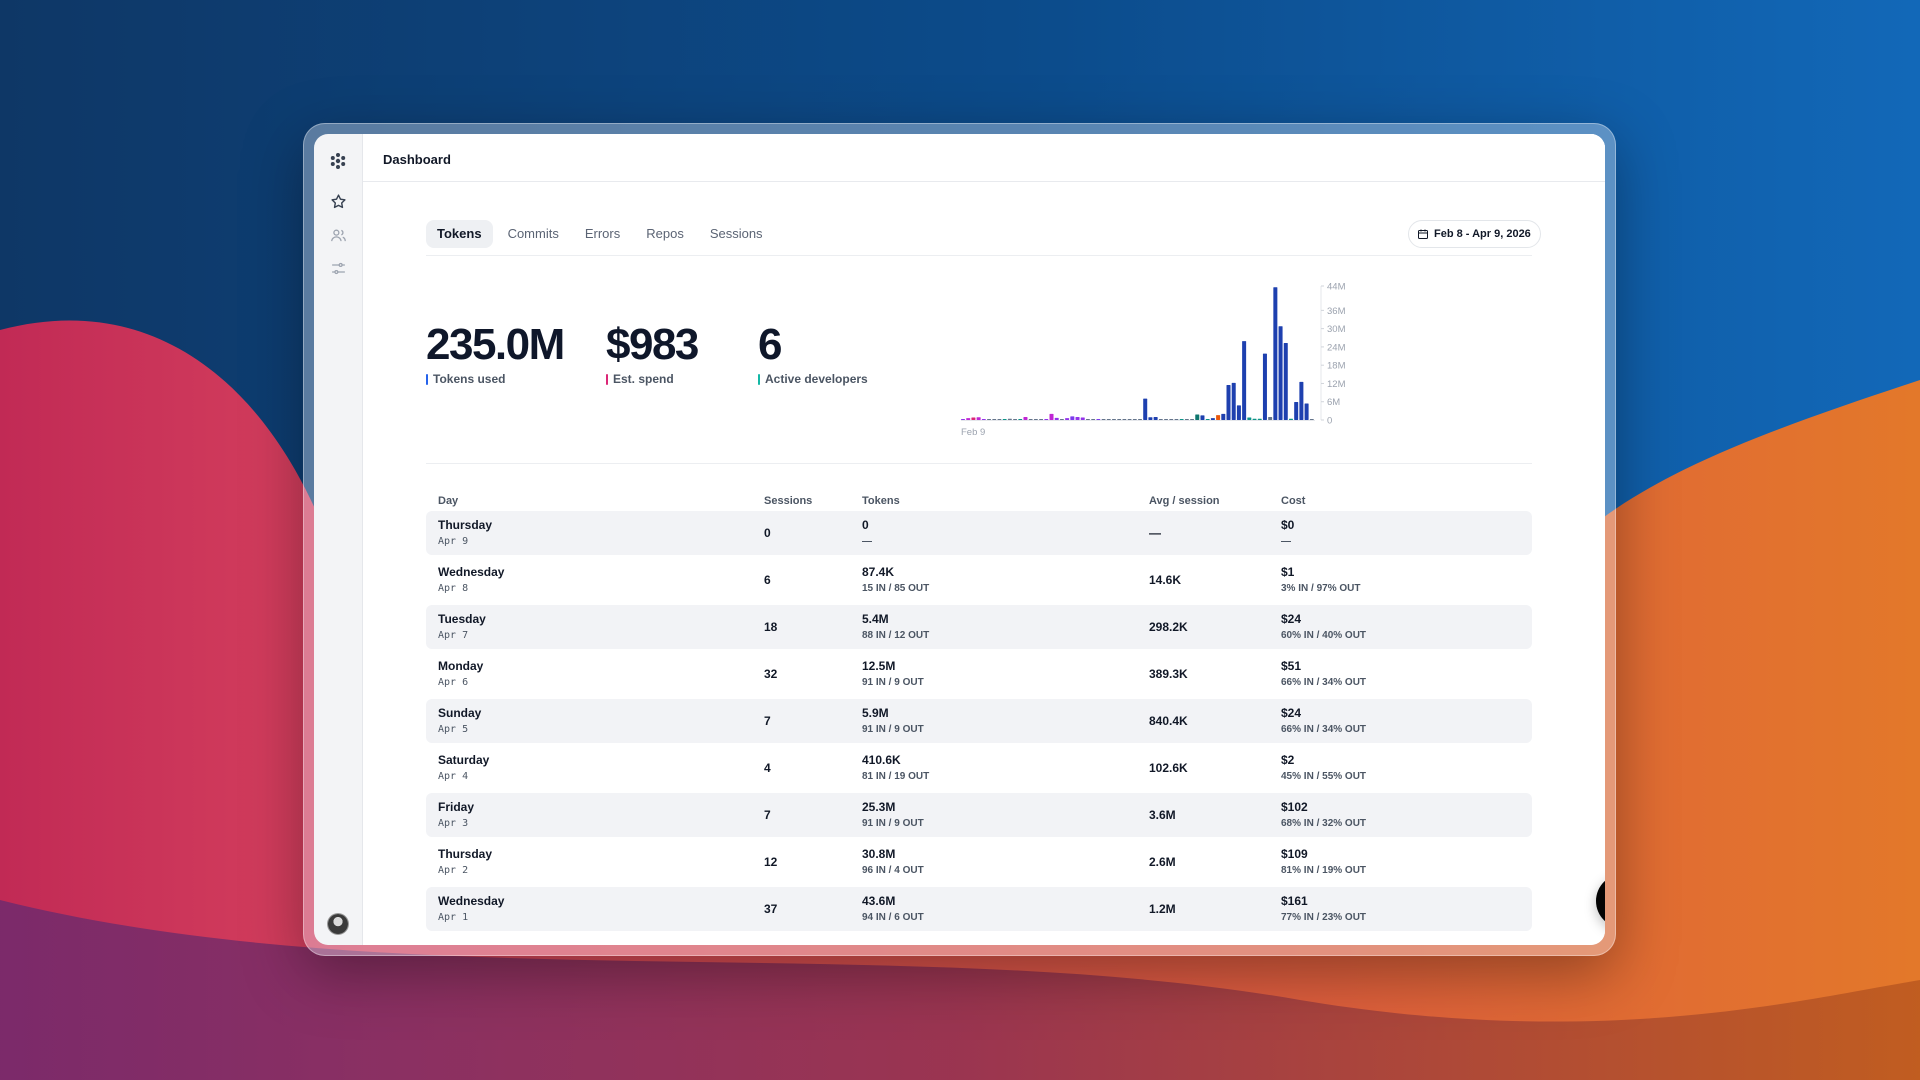 This screenshot has height=1080, width=1920. Describe the element at coordinates (736, 233) in the screenshot. I see `tab-sessions: Sessions` at that location.